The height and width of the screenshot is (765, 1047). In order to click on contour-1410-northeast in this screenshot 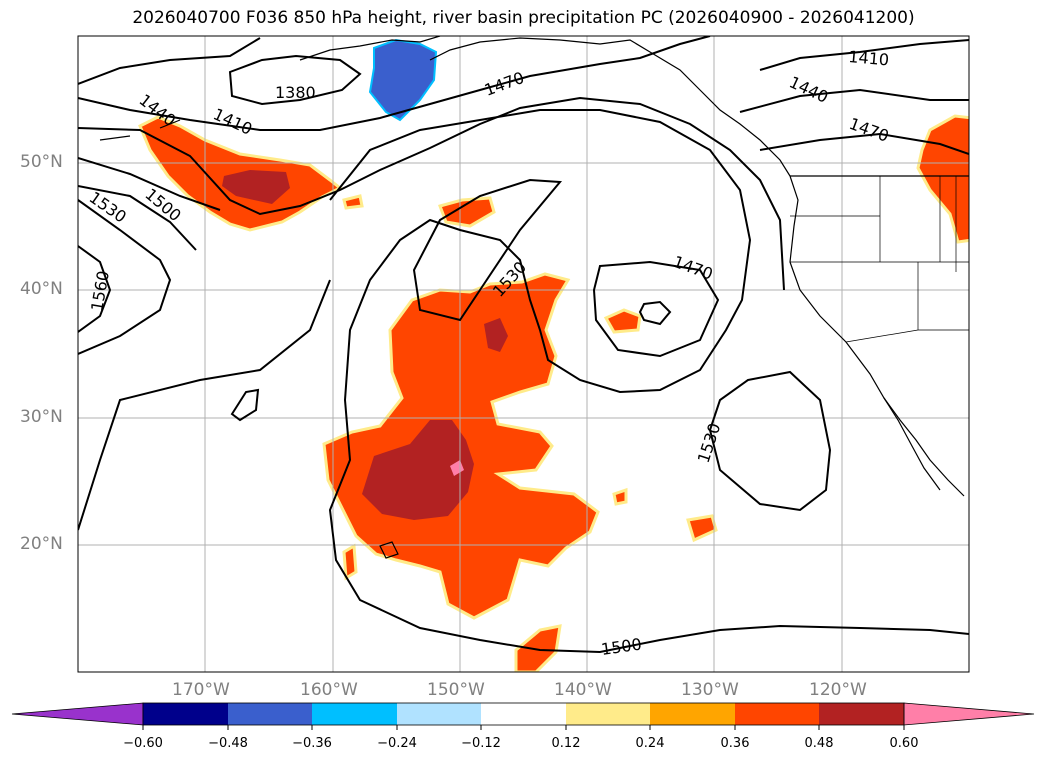, I will do `click(864, 55)`.